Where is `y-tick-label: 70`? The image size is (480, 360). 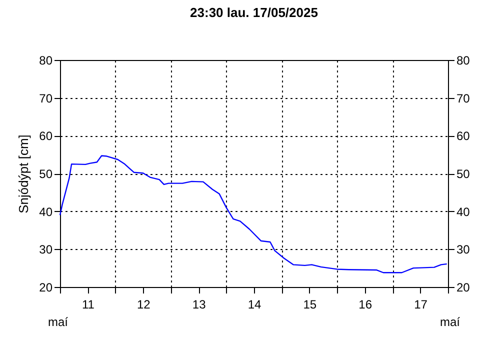
y-tick-label: 70 is located at coordinates (46, 98).